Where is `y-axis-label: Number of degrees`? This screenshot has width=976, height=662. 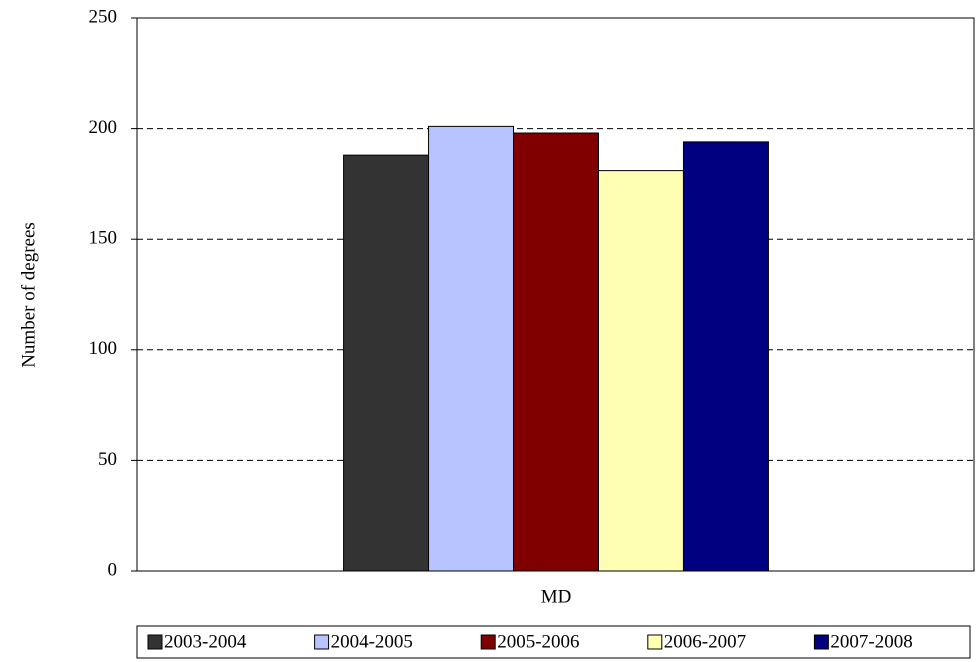 y-axis-label: Number of degrees is located at coordinates (28, 295).